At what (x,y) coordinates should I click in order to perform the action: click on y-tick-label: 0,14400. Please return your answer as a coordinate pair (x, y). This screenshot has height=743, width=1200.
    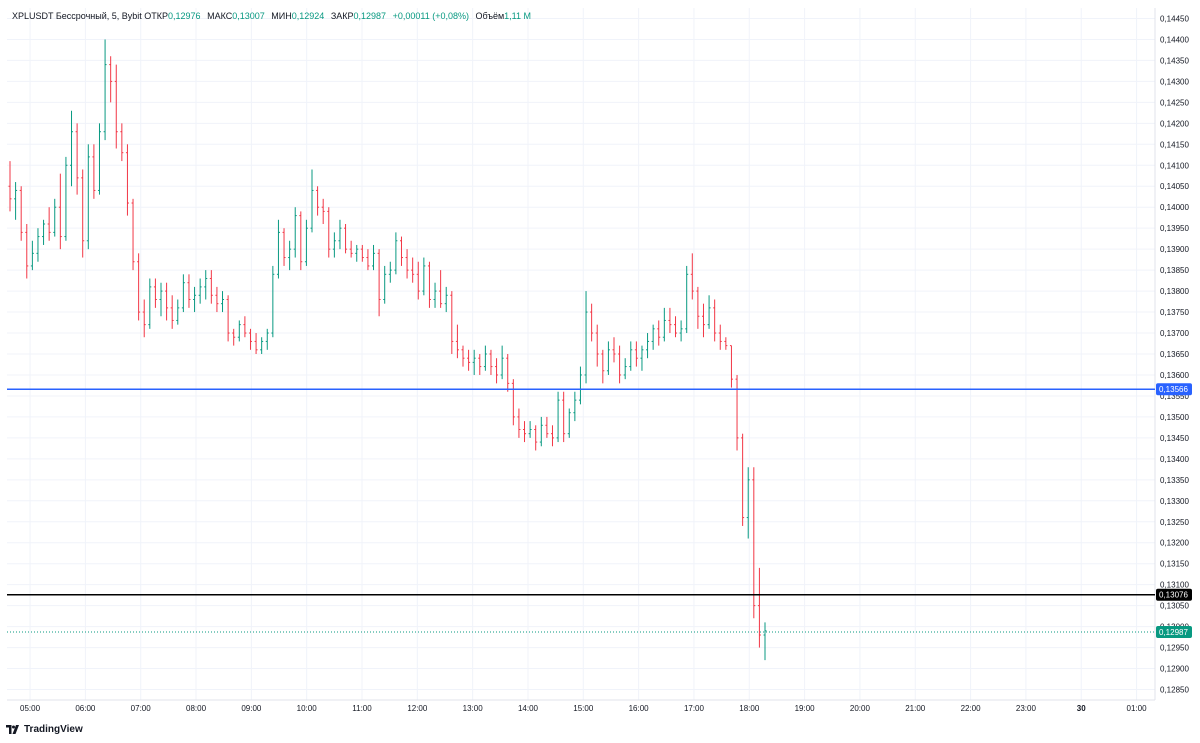
    Looking at the image, I should click on (1174, 39).